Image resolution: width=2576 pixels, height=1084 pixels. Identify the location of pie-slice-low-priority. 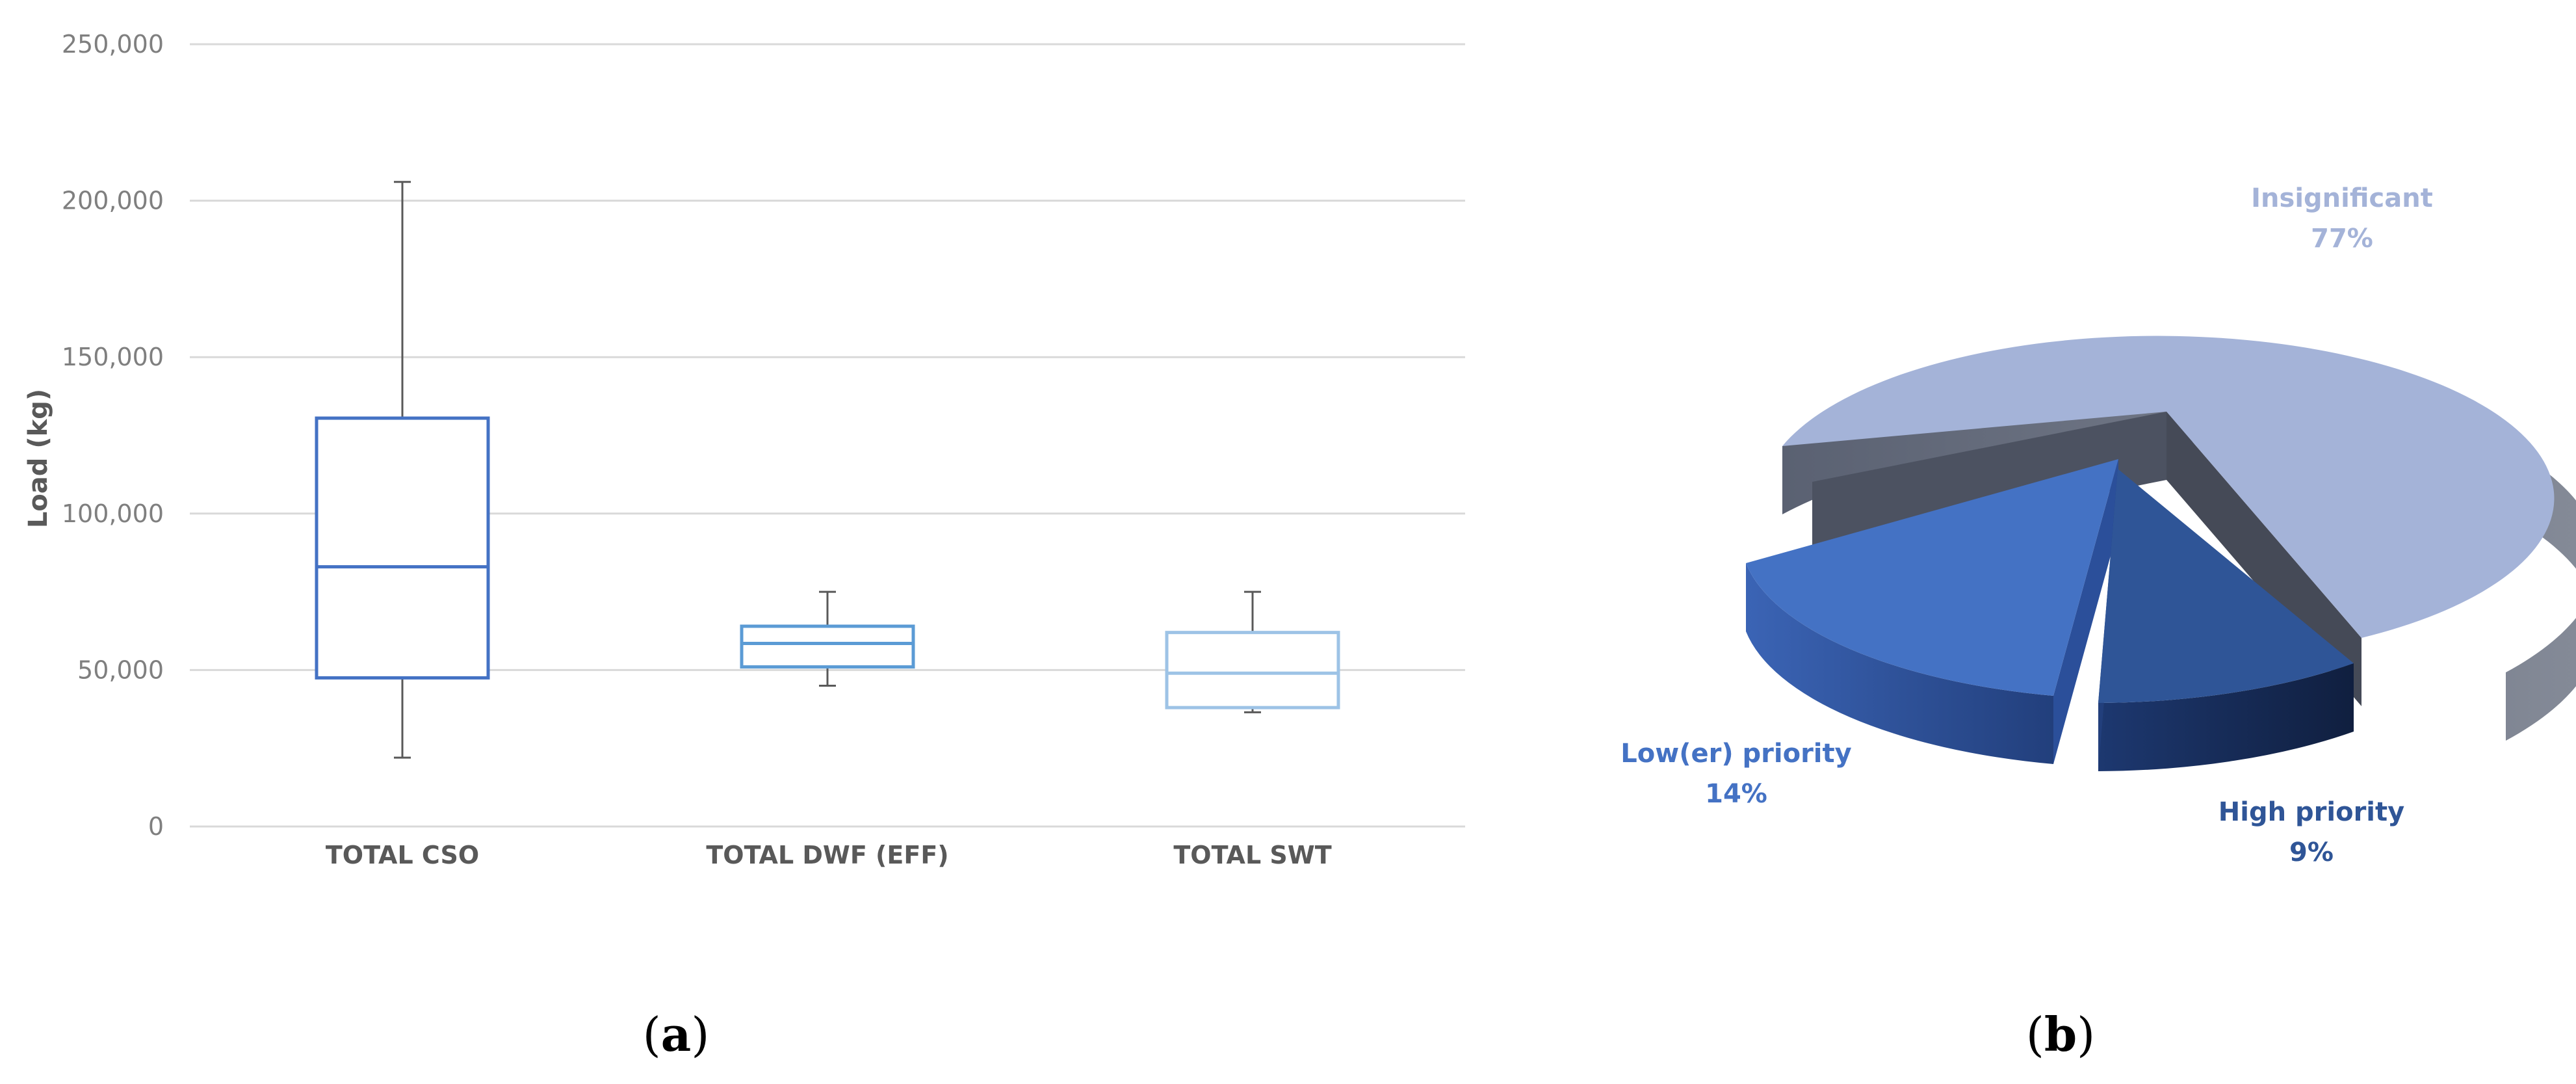
(1932, 611).